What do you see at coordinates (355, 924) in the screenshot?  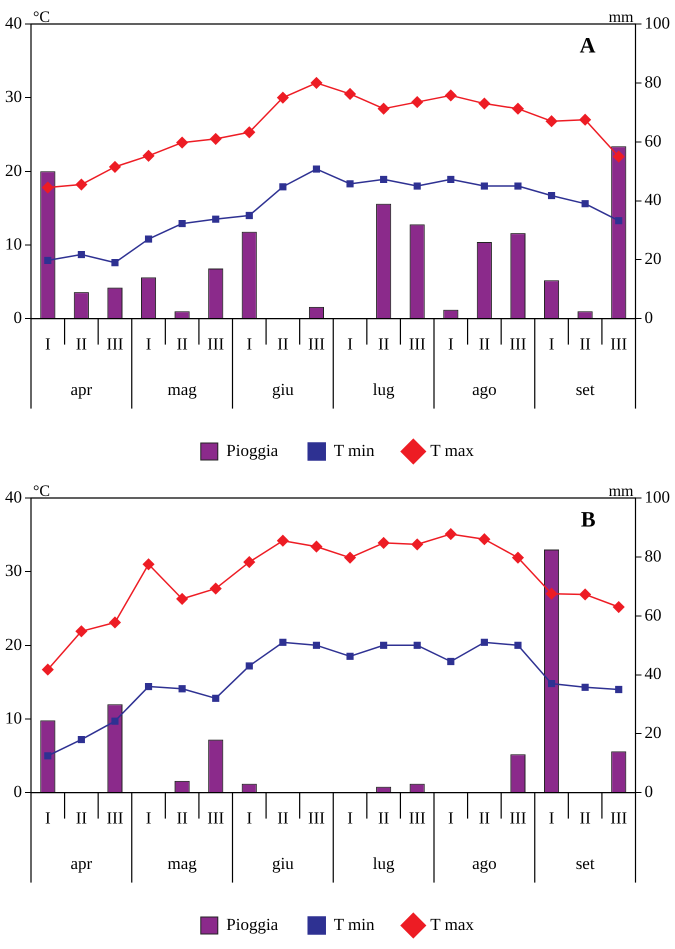 I see `legend-label: T min` at bounding box center [355, 924].